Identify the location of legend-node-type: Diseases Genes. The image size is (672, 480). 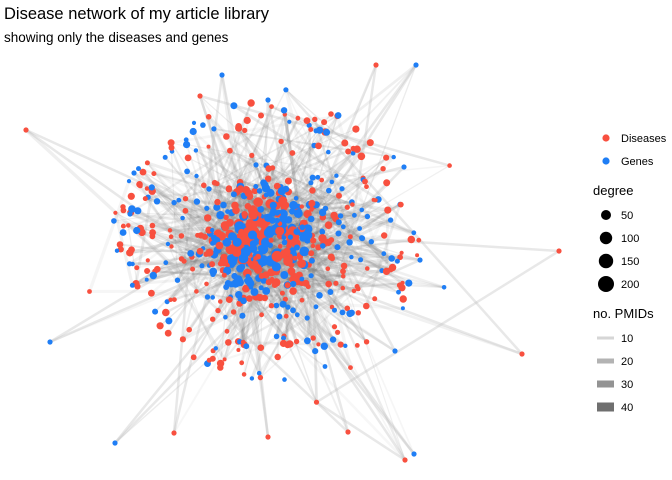
(634, 150).